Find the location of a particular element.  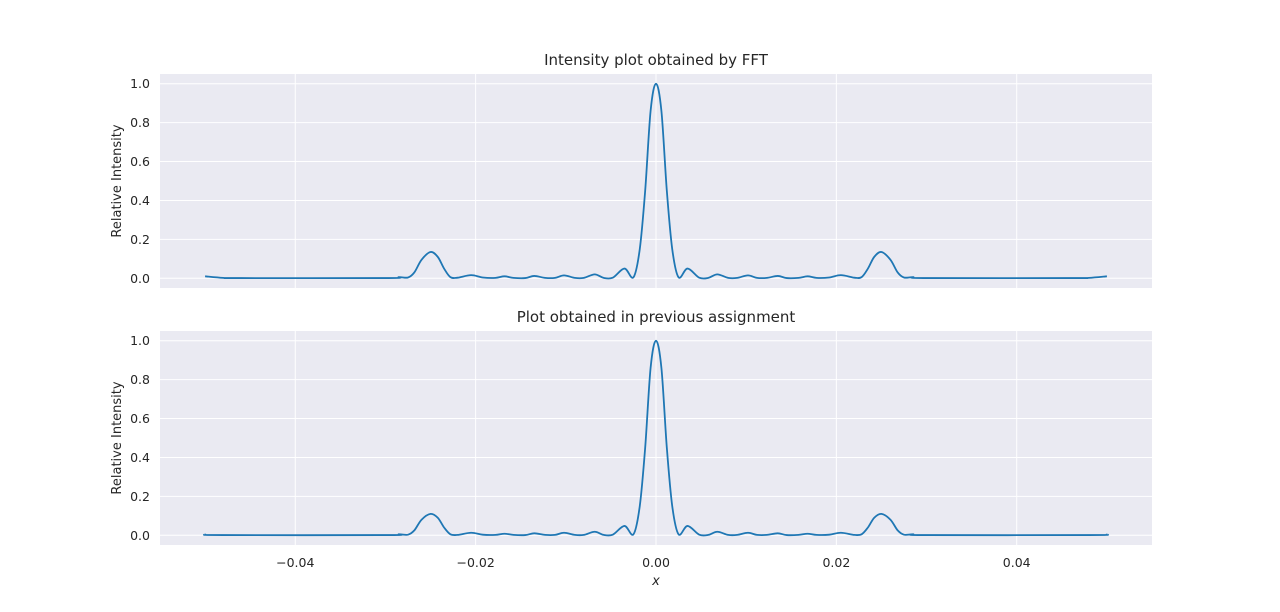

x-tick-label-previous-2: 0.00 is located at coordinates (656, 562).